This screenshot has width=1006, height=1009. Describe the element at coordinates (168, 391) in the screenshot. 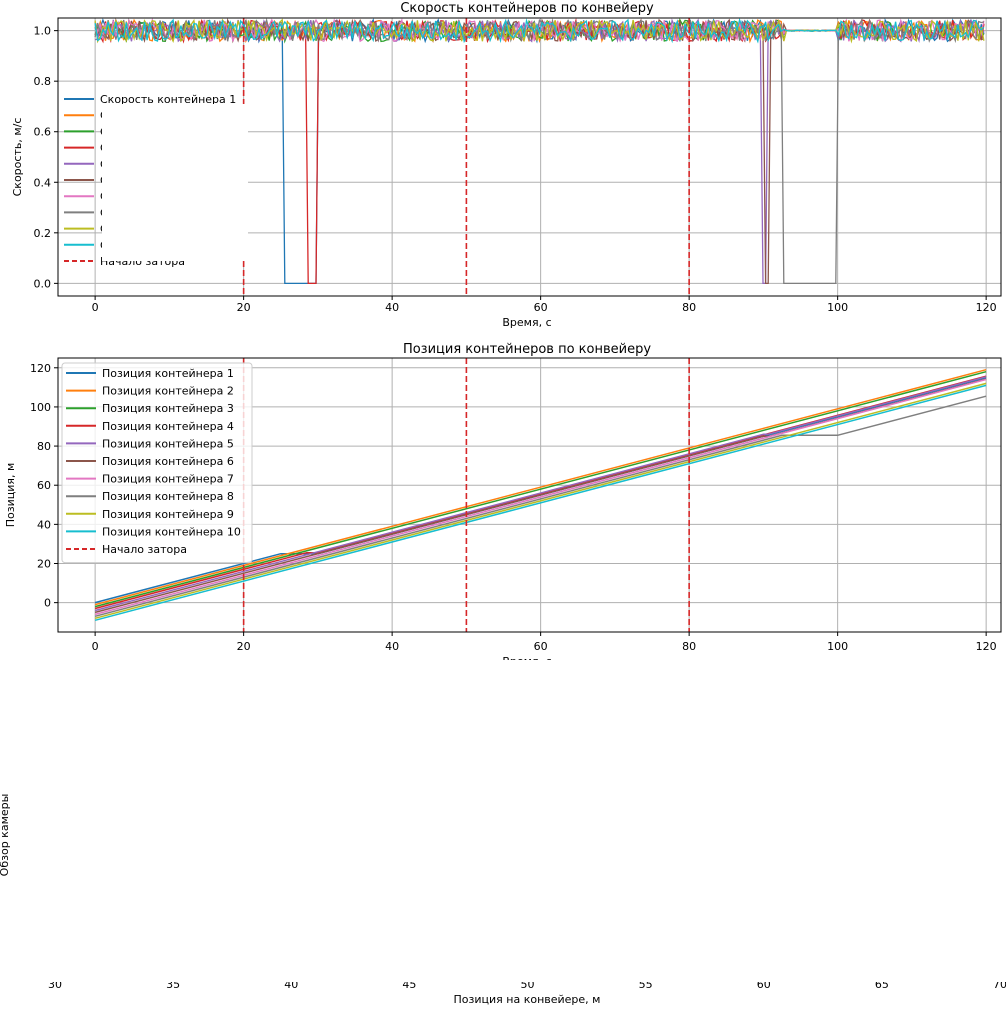

I see `legend-label: Позиция контейнера 2` at that location.